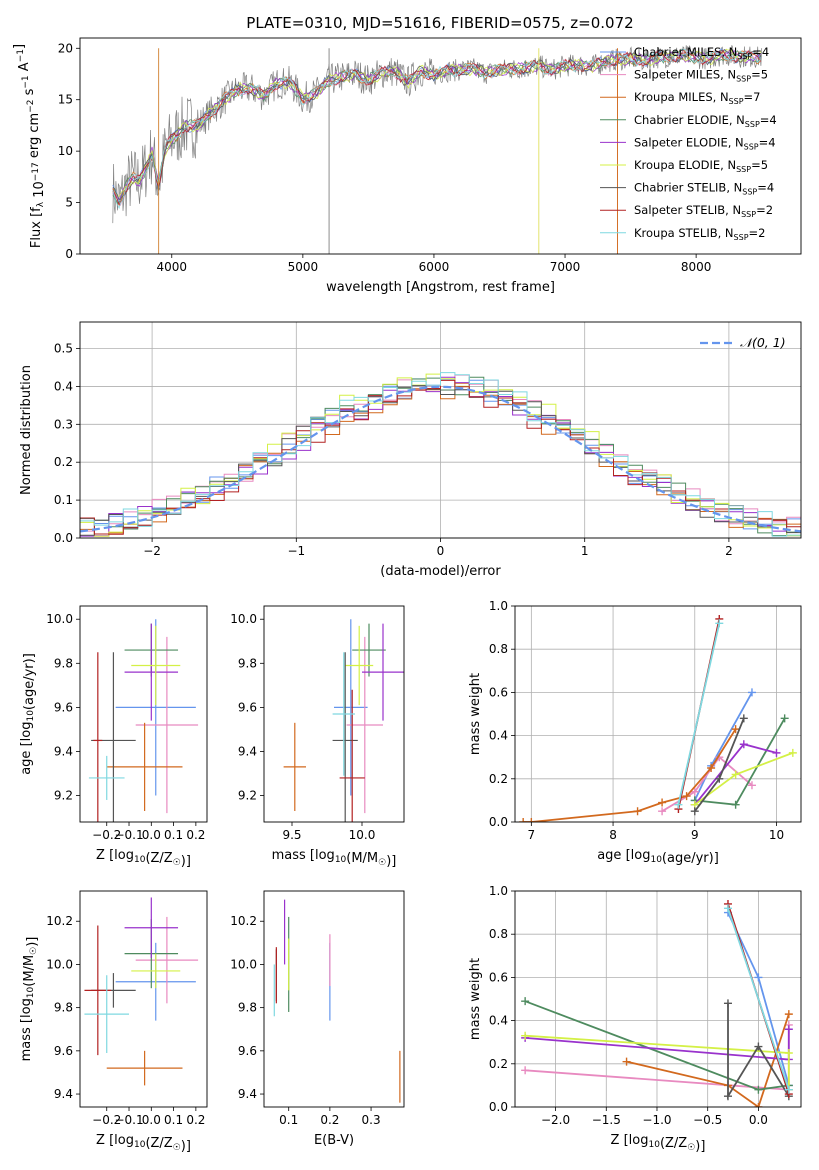  What do you see at coordinates (143, 999) in the screenshot?
I see `mass_vs_Z-frame` at bounding box center [143, 999].